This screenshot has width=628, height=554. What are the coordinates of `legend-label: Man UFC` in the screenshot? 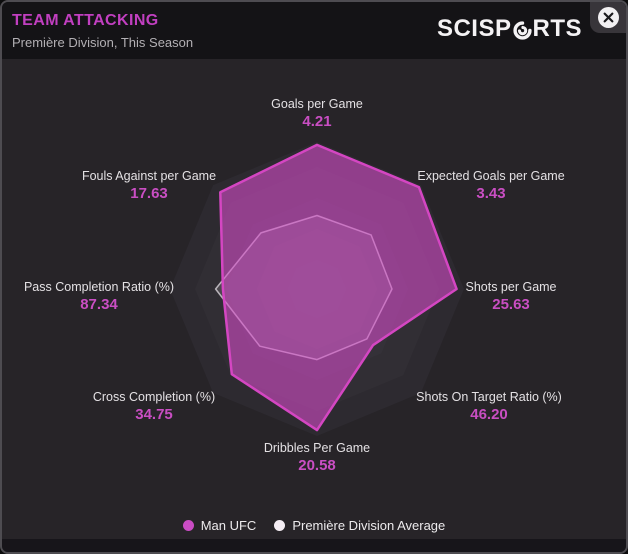 It's located at (228, 525).